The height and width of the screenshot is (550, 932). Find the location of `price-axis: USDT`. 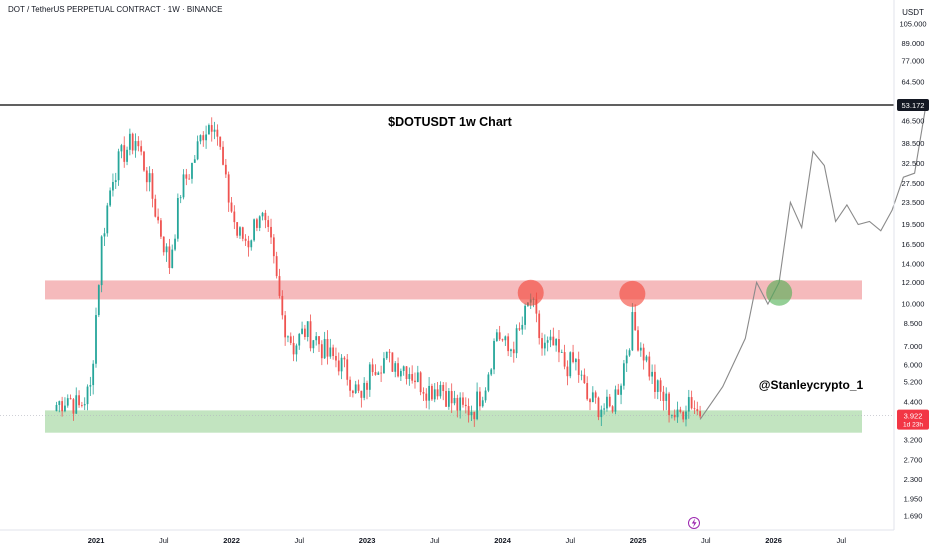

price-axis: USDT is located at coordinates (908, 265).